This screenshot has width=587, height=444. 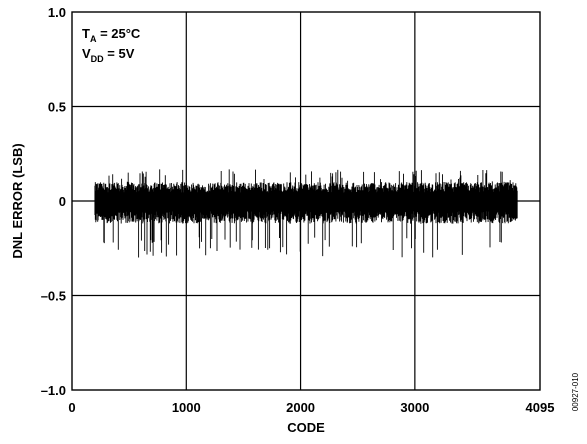 I want to click on dnl-trace, so click(x=306, y=213).